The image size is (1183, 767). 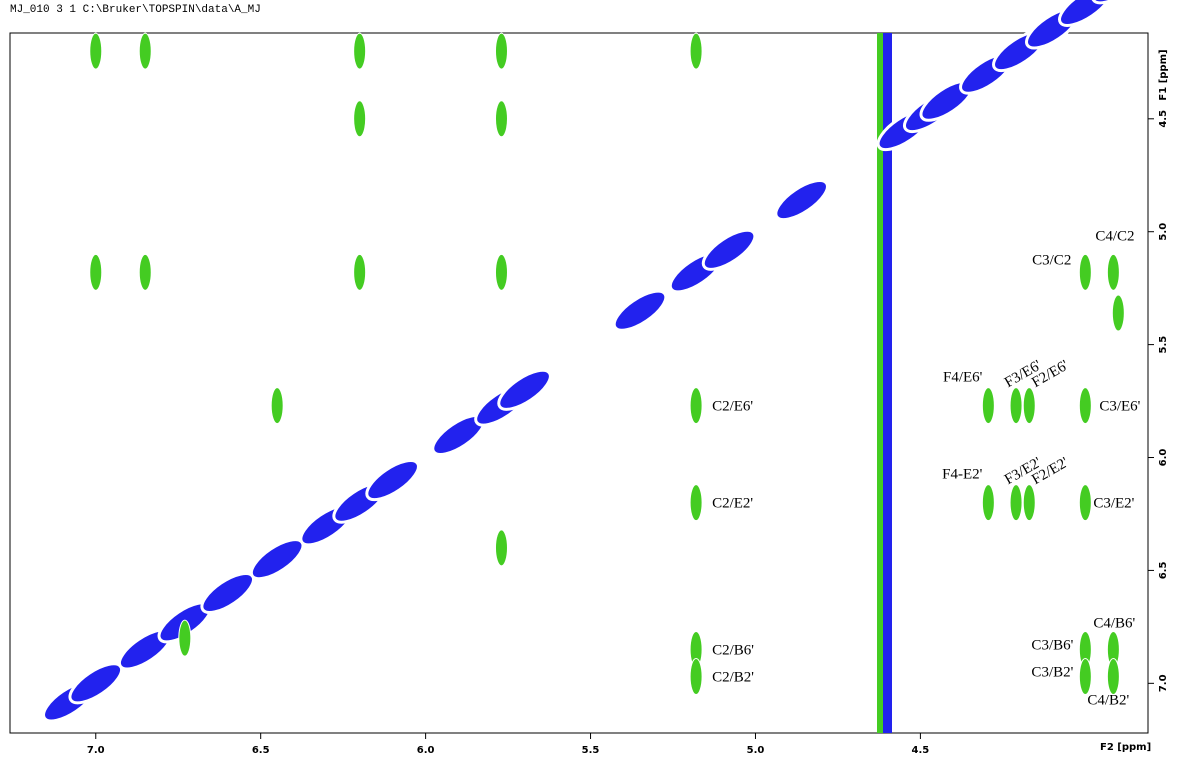 I want to click on peak-label: C2/B6', so click(x=733, y=650).